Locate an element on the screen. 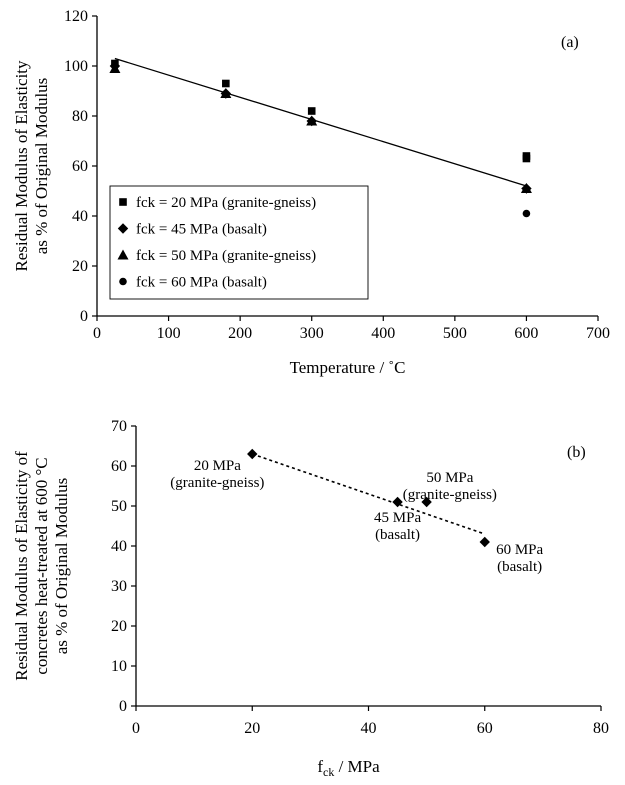  panel-b-x-ticks: 0 20 40 60 80 is located at coordinates (370, 721).